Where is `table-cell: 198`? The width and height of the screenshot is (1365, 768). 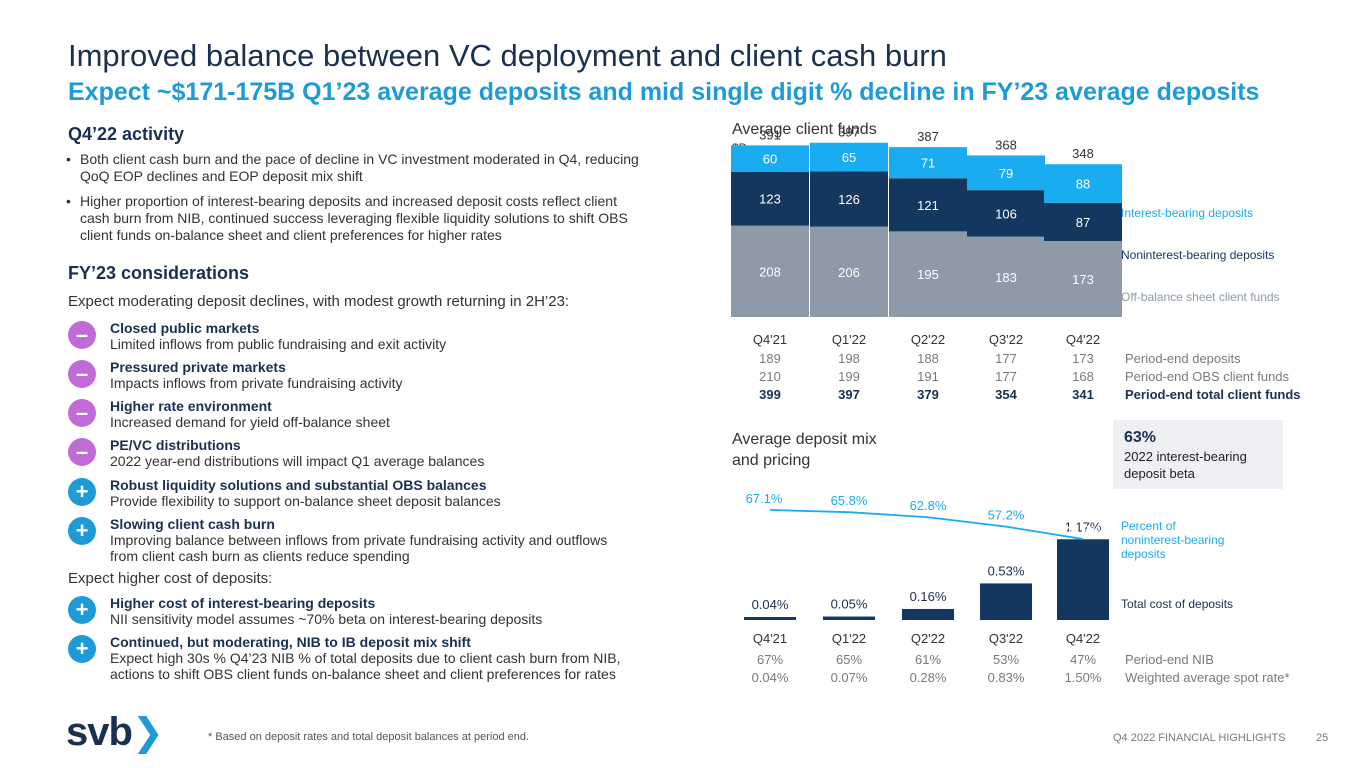 table-cell: 198 is located at coordinates (849, 358).